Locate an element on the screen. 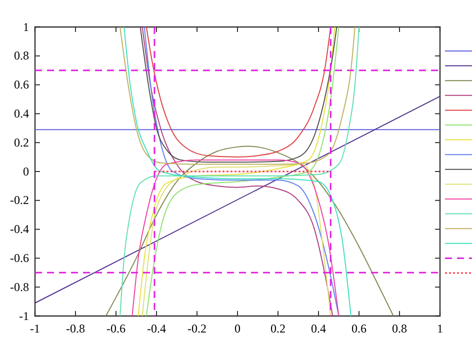 The height and width of the screenshot is (339, 474). x-tick-label: 0.4 is located at coordinates (318, 329).